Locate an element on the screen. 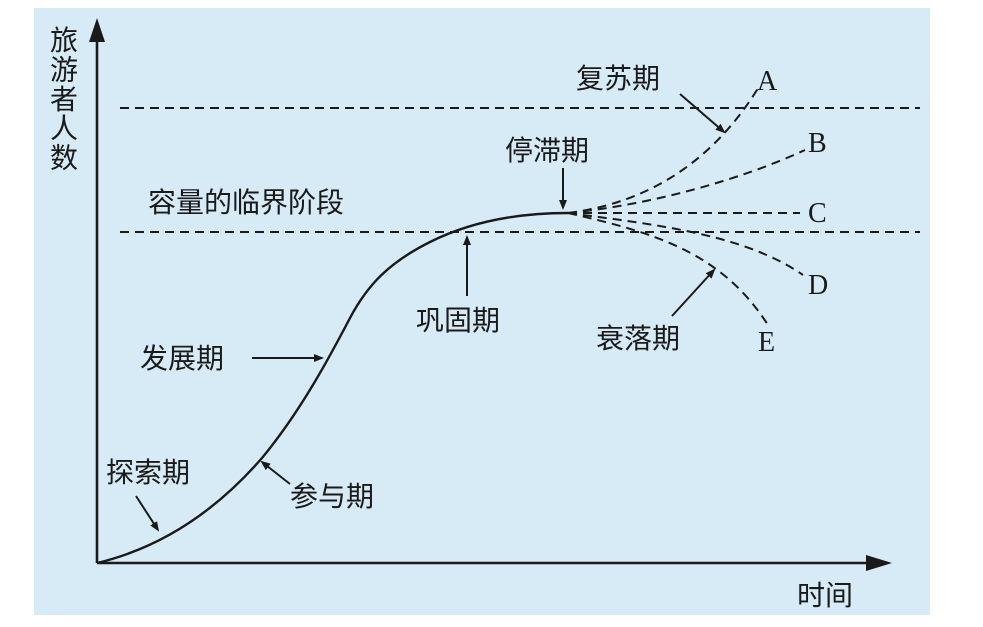  branch-a-curve is located at coordinates (664, 149).